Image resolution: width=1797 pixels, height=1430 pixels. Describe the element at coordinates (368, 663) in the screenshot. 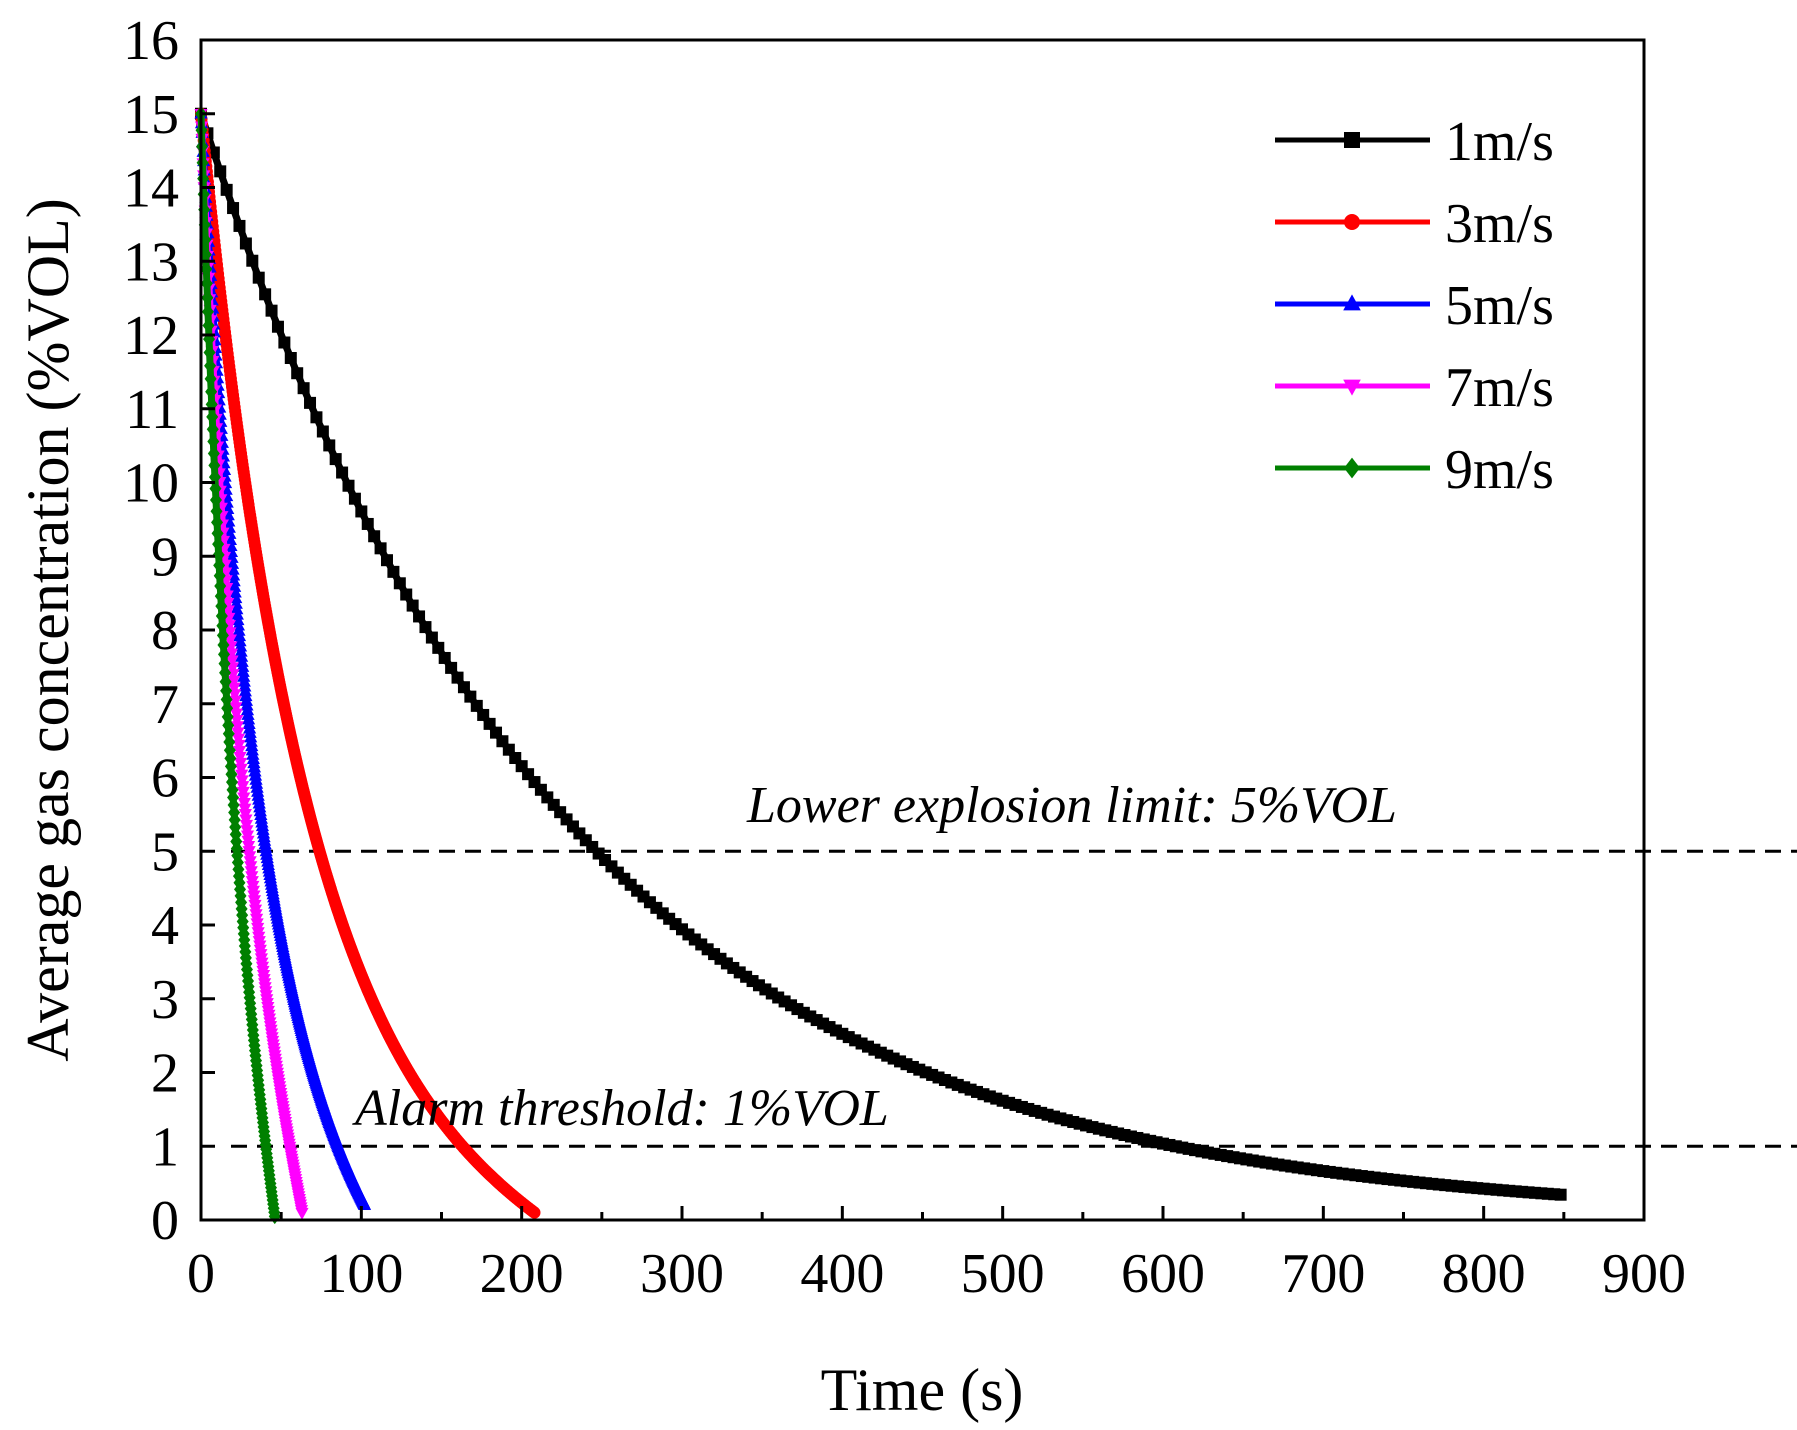

I see `series-3m-per-s` at that location.